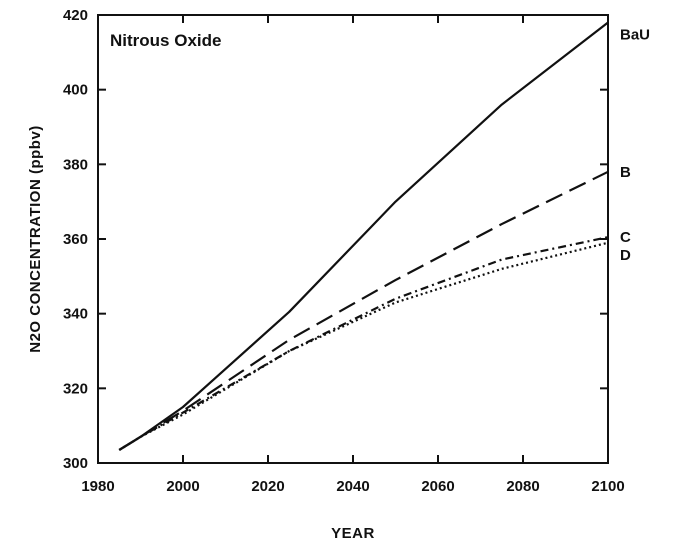 The width and height of the screenshot is (680, 553). I want to click on x-tick-label-5: 2080, so click(522, 486).